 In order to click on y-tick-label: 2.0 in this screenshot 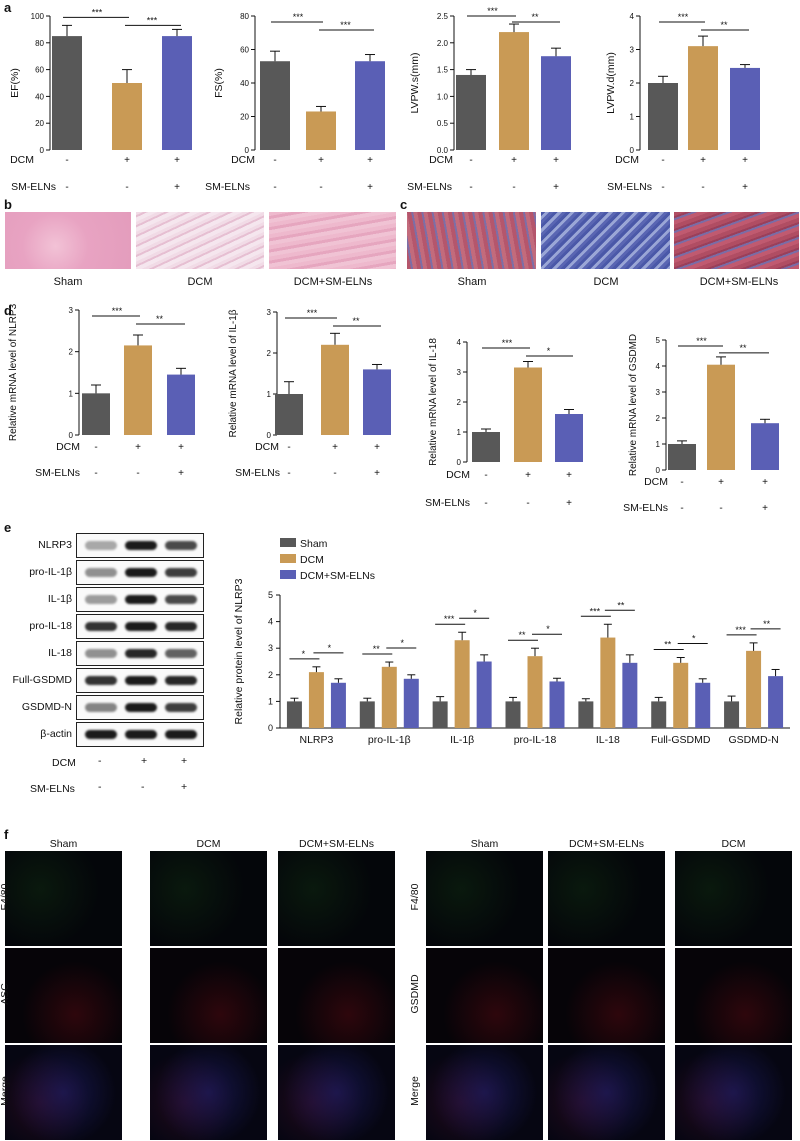, I will do `click(443, 43)`.